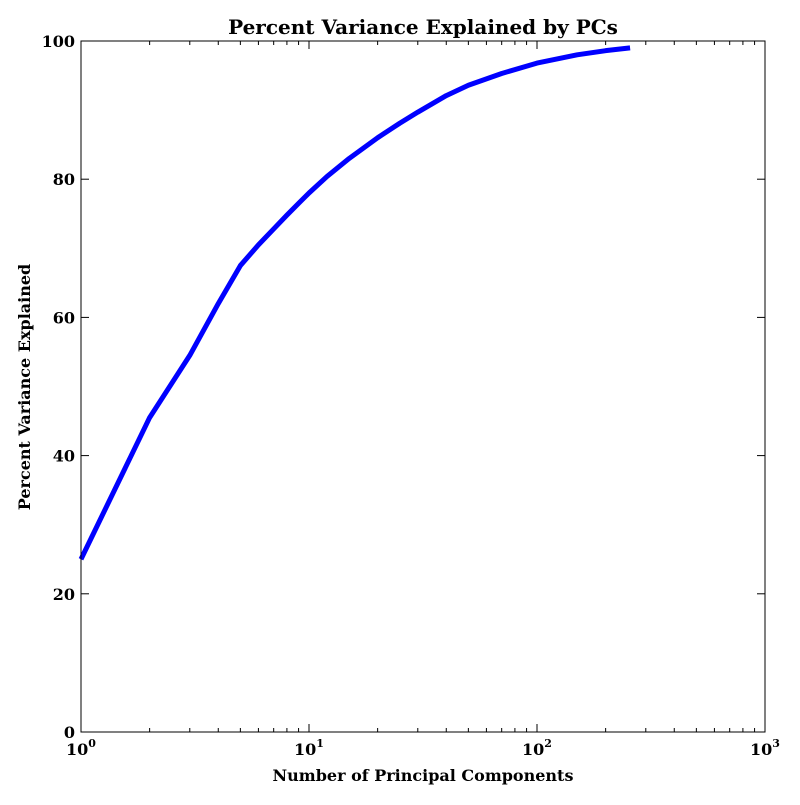 The height and width of the screenshot is (805, 800). What do you see at coordinates (64, 317) in the screenshot?
I see `y-tick-label: 60` at bounding box center [64, 317].